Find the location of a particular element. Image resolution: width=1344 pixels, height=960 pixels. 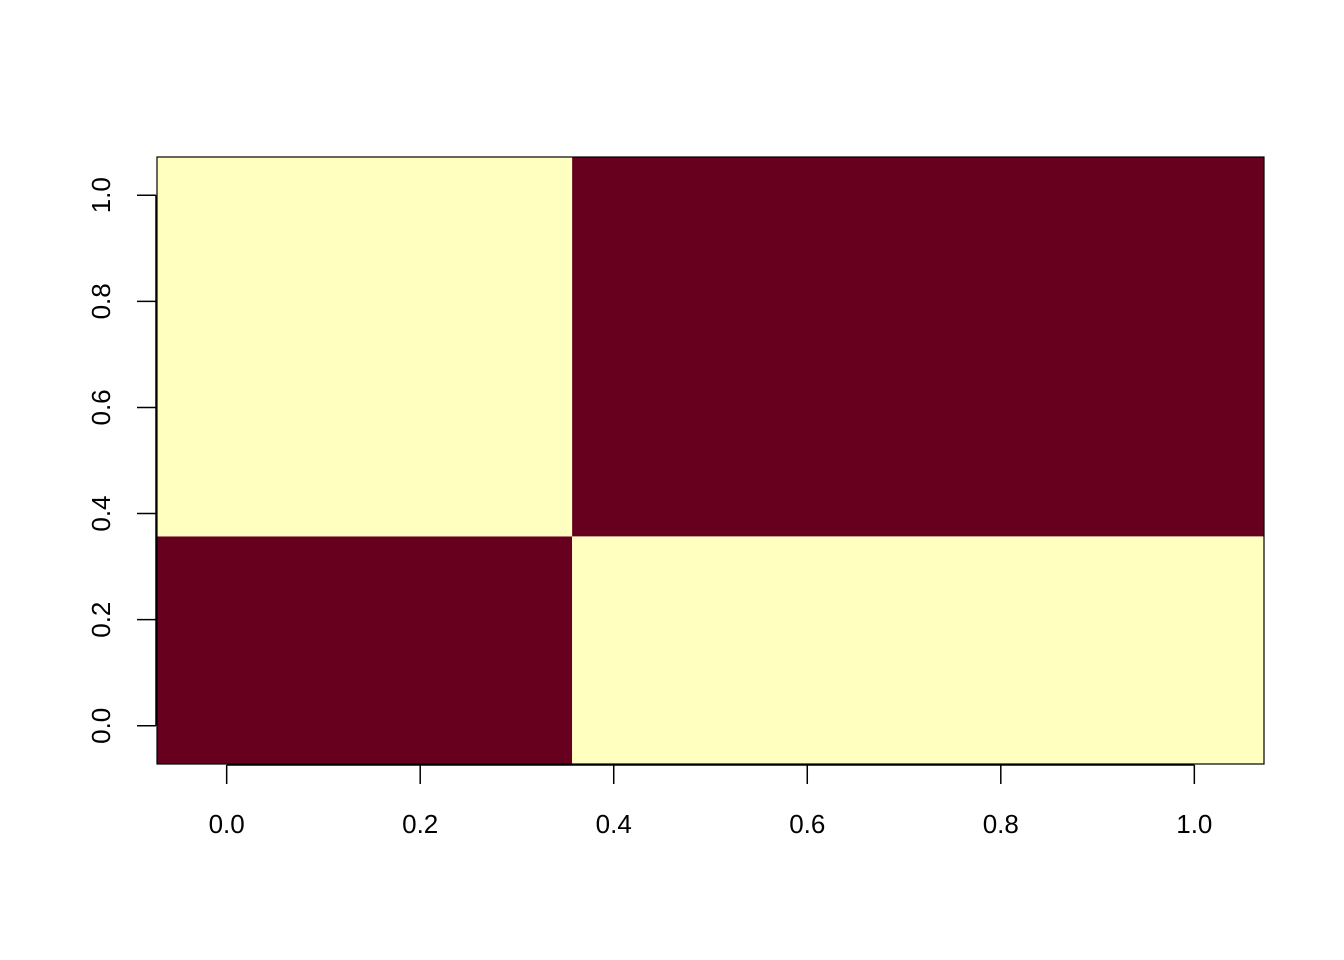

y-tick-label: 0.2 is located at coordinates (101, 620).